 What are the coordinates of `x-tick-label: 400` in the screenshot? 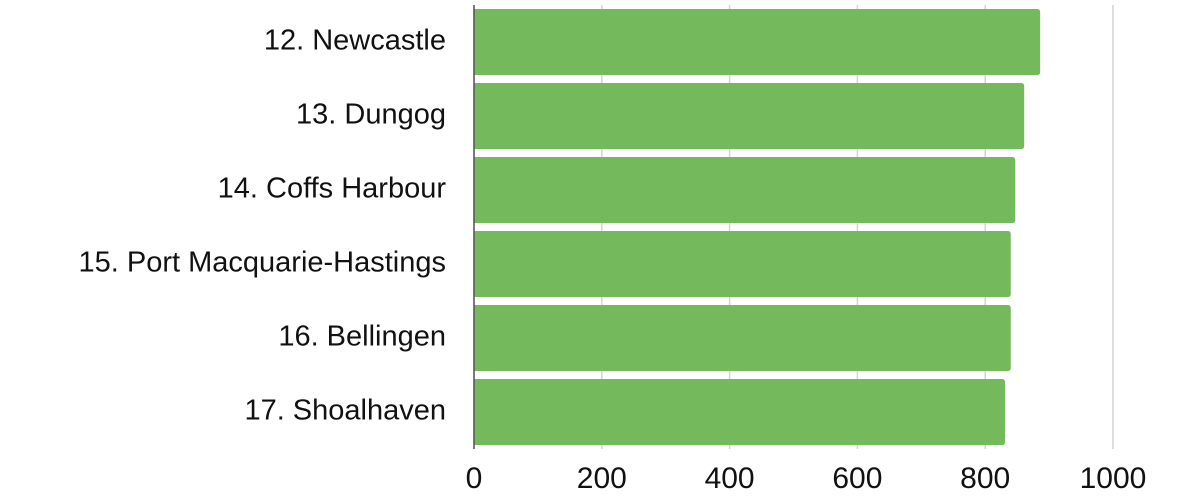 It's located at (730, 478).